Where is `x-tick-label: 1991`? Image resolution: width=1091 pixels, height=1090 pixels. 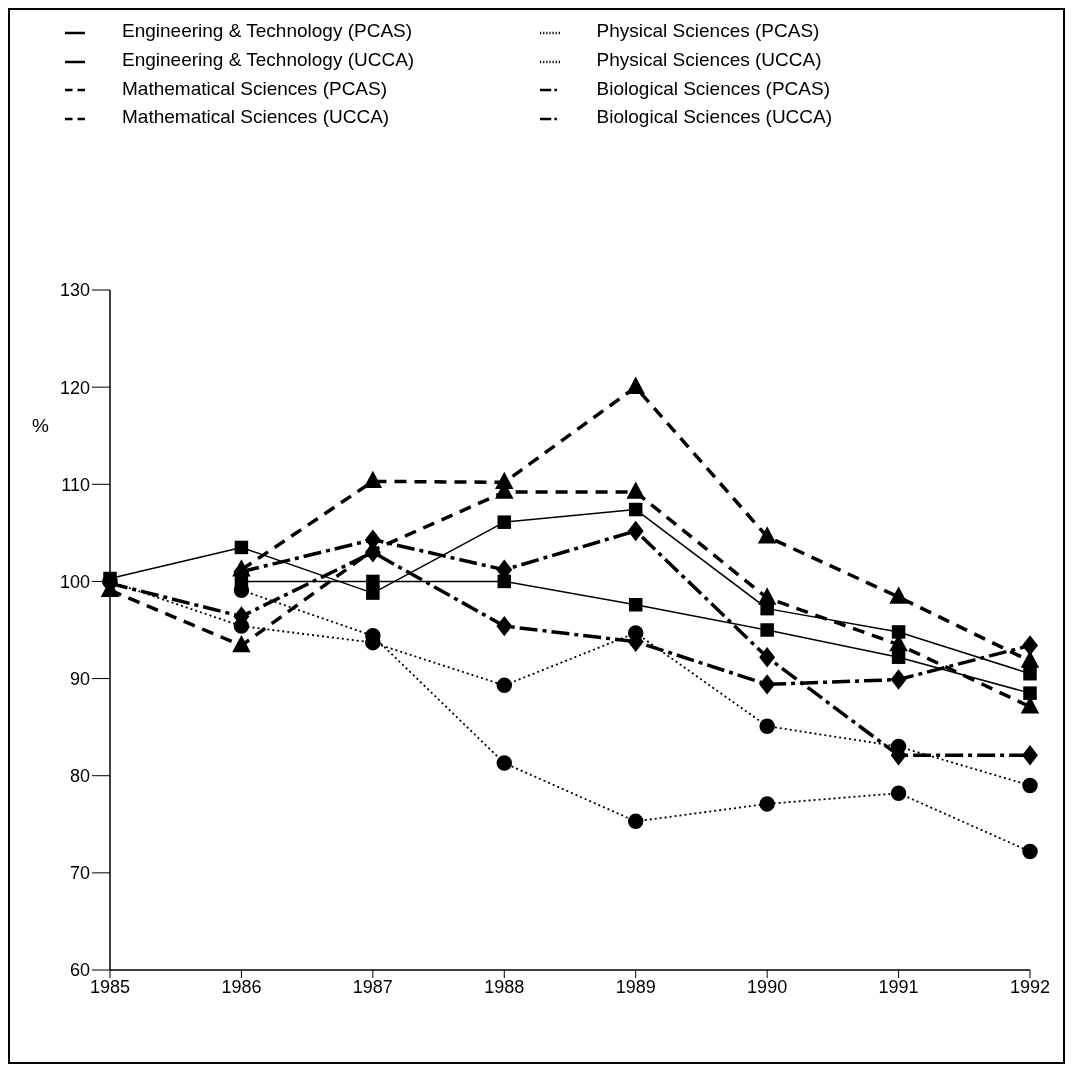 x-tick-label: 1991 is located at coordinates (898, 986).